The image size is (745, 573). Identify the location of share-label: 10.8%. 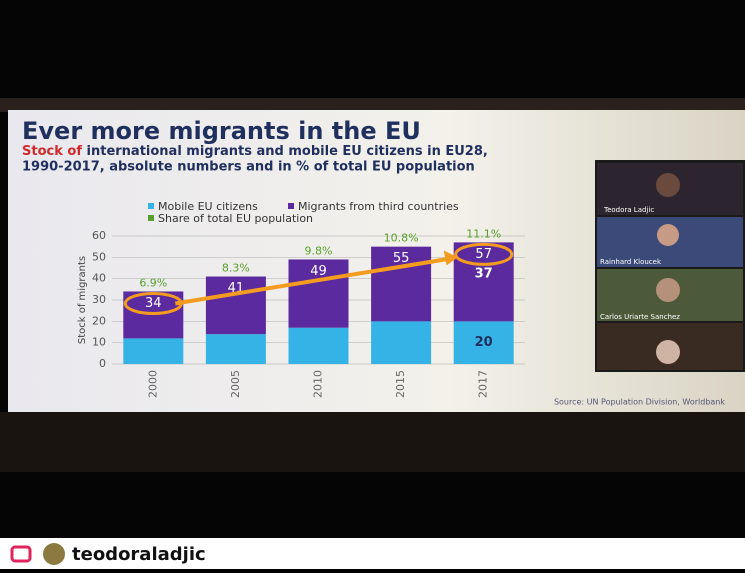
(401, 238).